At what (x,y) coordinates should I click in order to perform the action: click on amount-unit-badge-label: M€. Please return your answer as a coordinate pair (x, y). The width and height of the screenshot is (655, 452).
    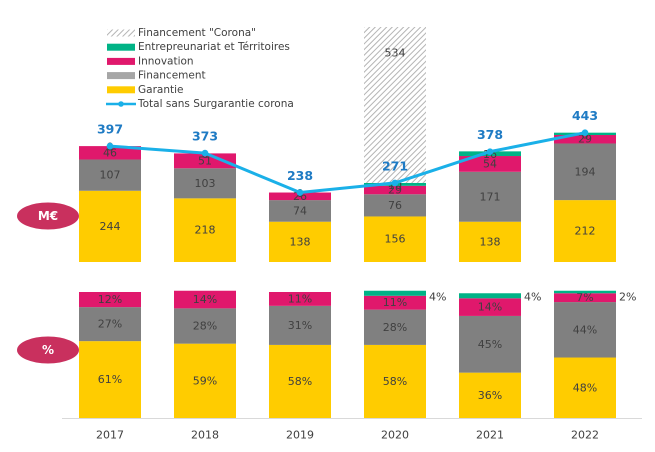
    Looking at the image, I should click on (48, 216).